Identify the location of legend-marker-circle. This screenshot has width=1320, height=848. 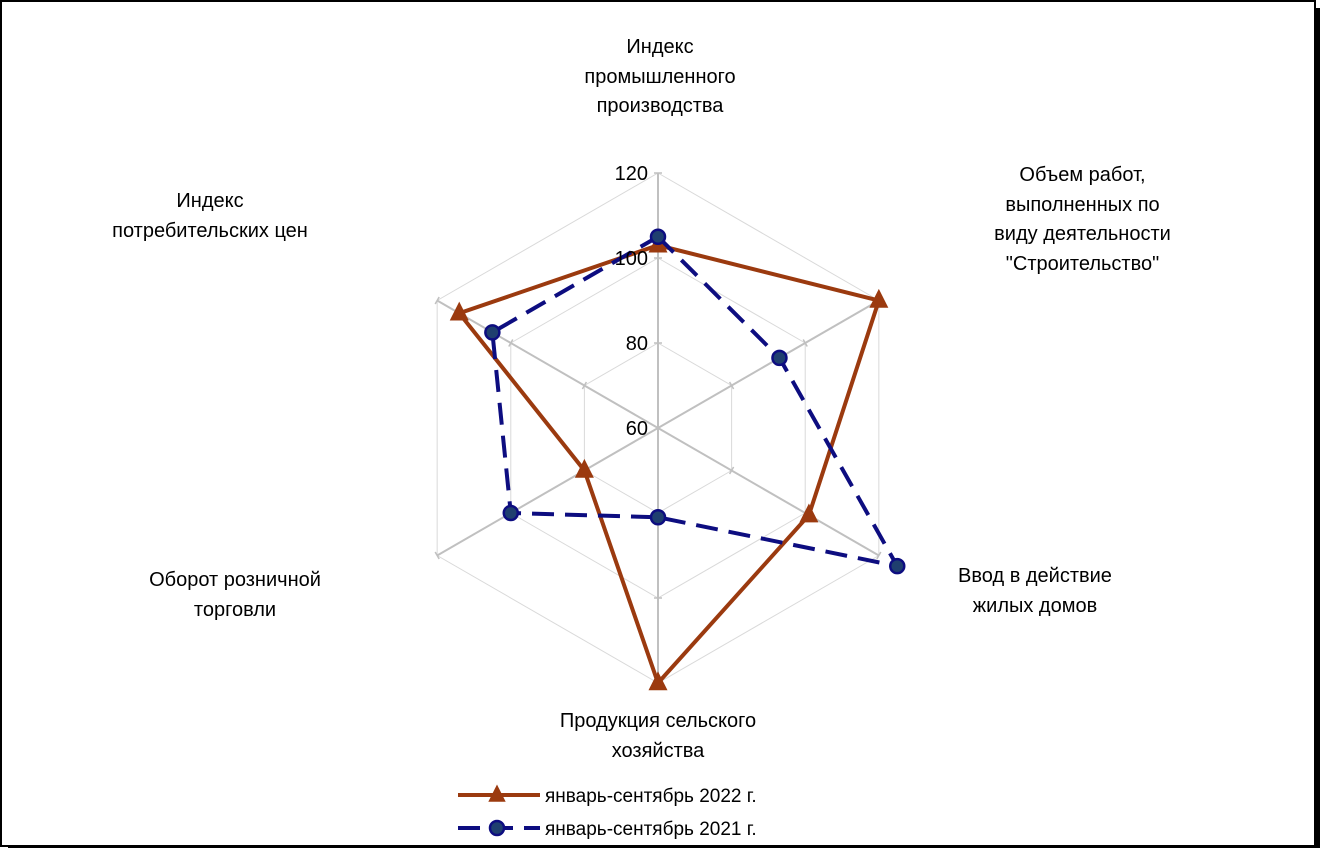
(497, 828).